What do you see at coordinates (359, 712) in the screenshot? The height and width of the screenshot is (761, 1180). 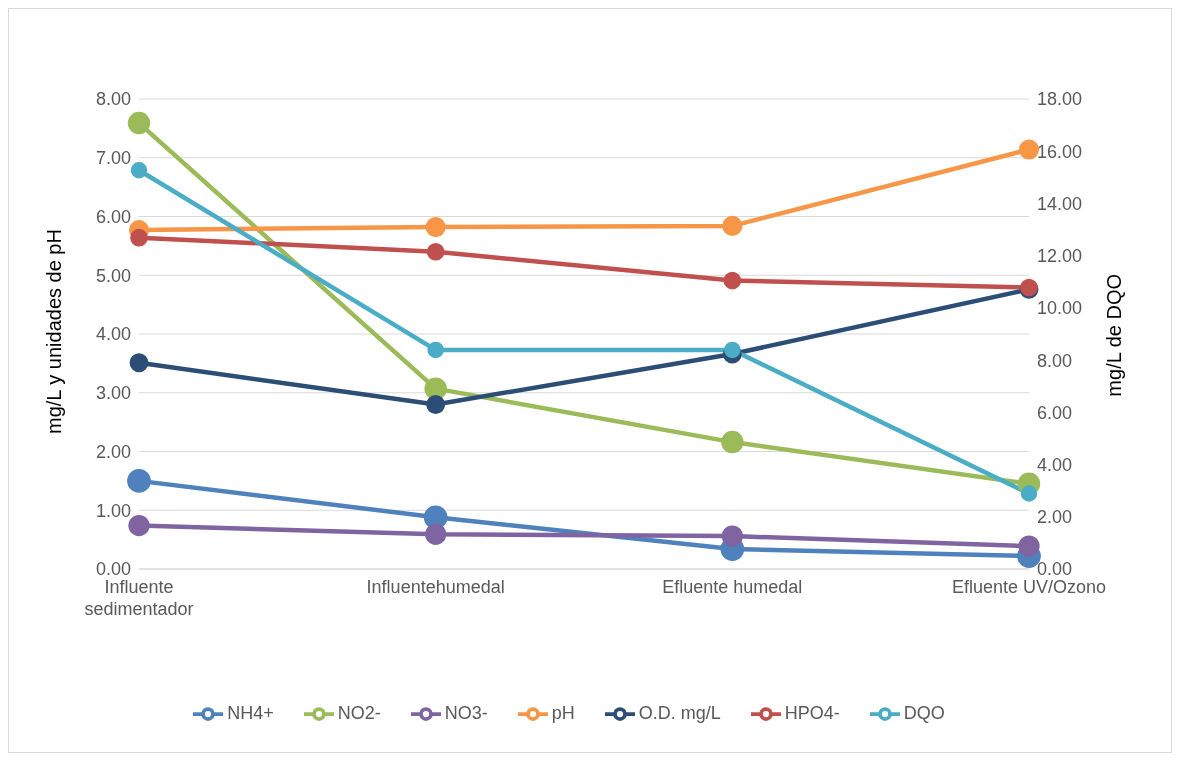 I see `legend-label: NO2-` at bounding box center [359, 712].